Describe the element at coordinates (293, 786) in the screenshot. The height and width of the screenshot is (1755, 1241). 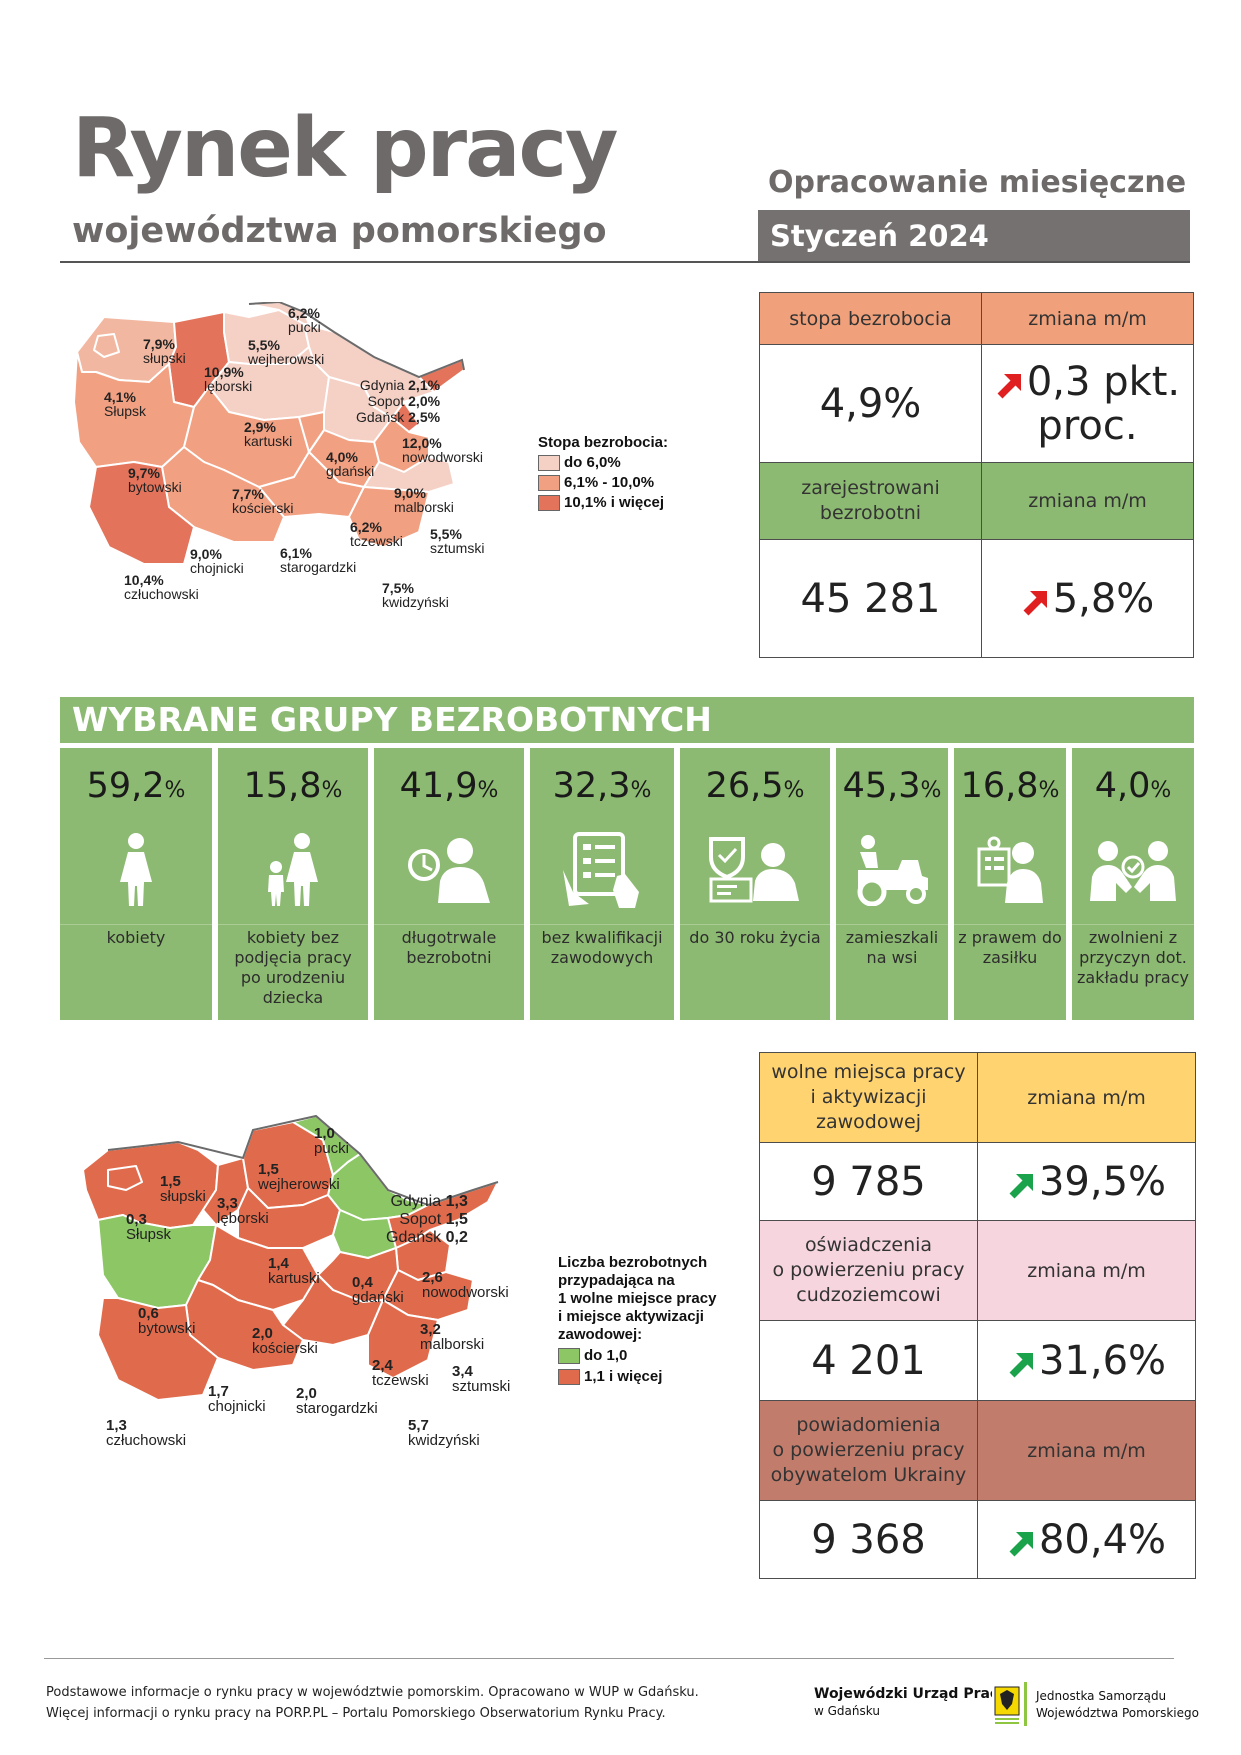
I see `group-value: 15,8%` at that location.